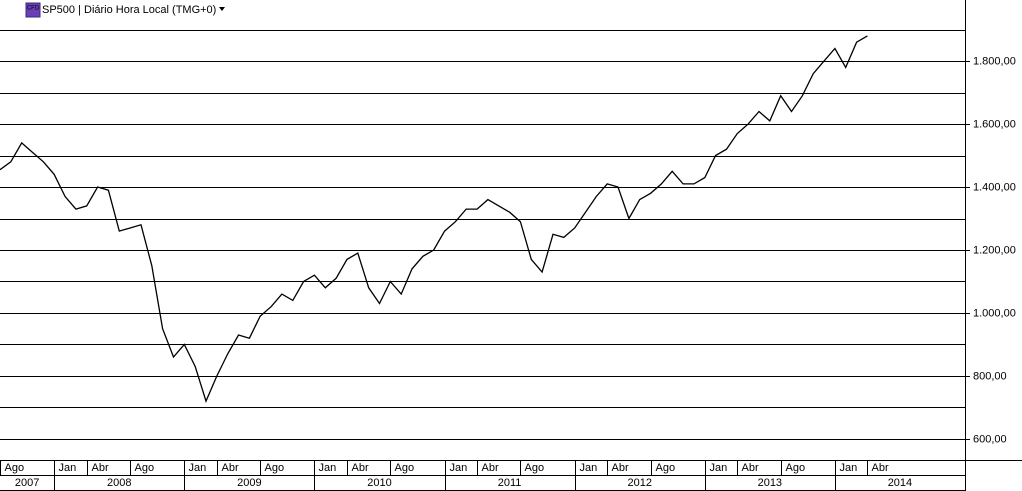 Image resolution: width=1022 pixels, height=491 pixels. Describe the element at coordinates (222, 9) in the screenshot. I see `dropdown-arrow` at that location.